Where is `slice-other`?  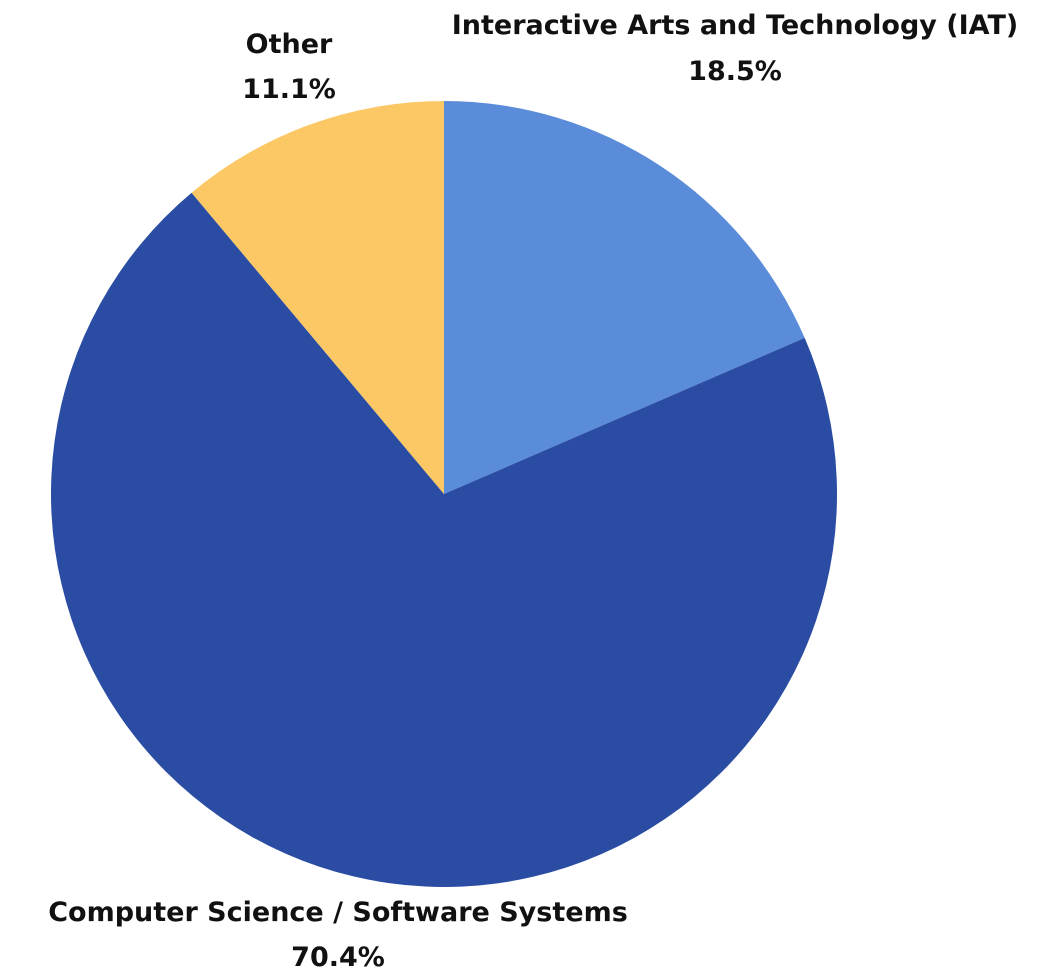
slice-other is located at coordinates (317, 297).